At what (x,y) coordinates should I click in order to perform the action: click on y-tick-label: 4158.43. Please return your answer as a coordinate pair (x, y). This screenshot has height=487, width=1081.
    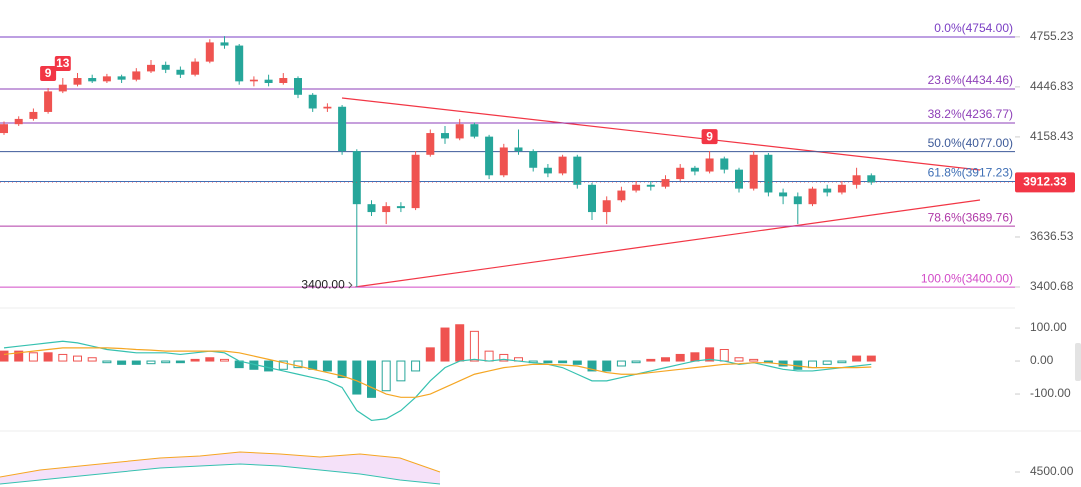
    Looking at the image, I should click on (1052, 136).